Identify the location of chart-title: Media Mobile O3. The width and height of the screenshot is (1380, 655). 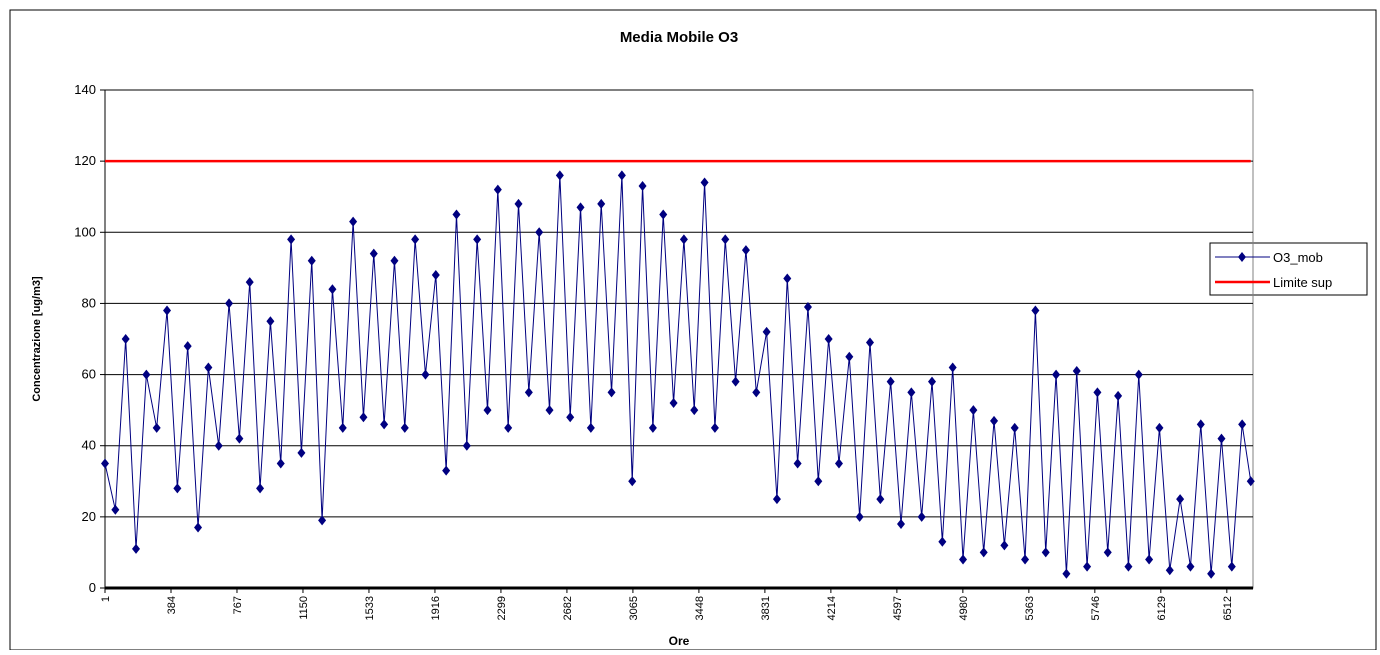
(679, 37).